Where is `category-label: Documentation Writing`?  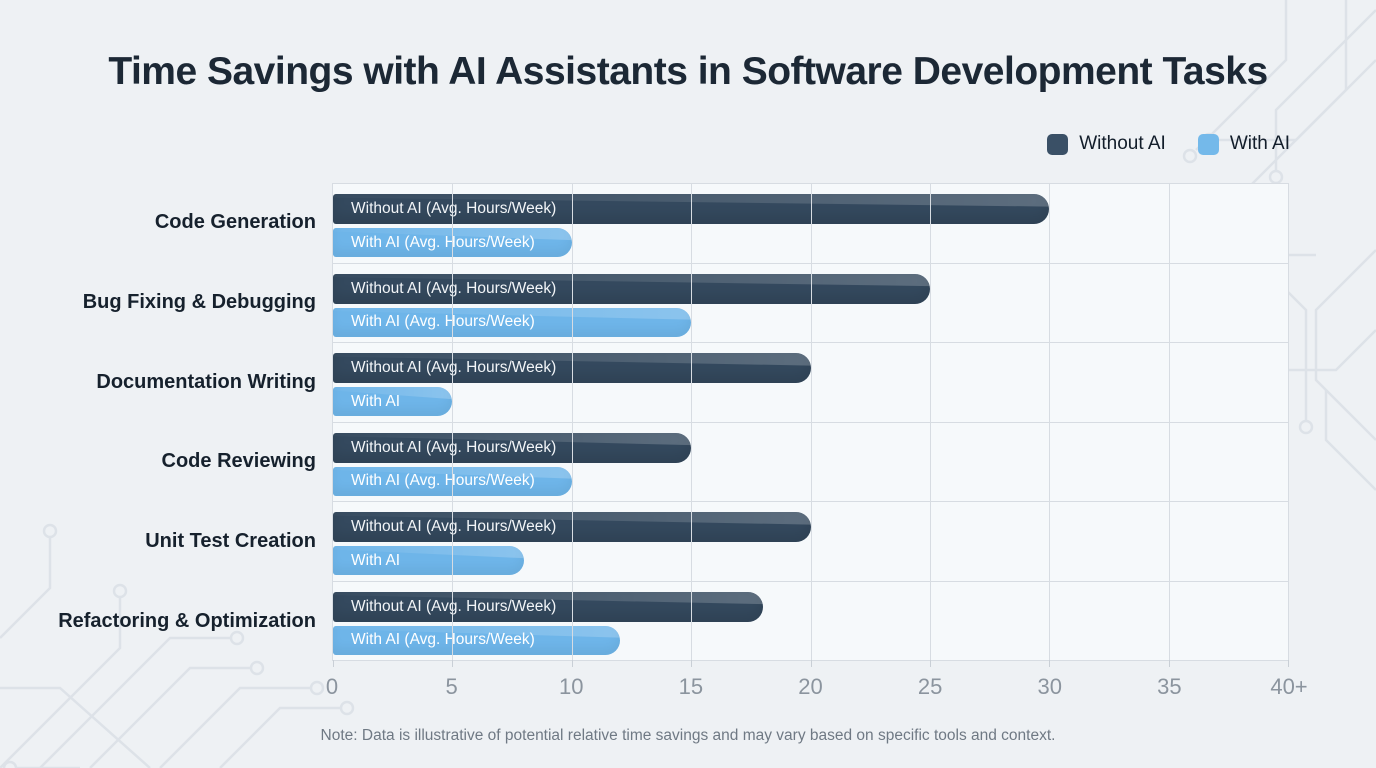
category-label: Documentation Writing is located at coordinates (206, 381).